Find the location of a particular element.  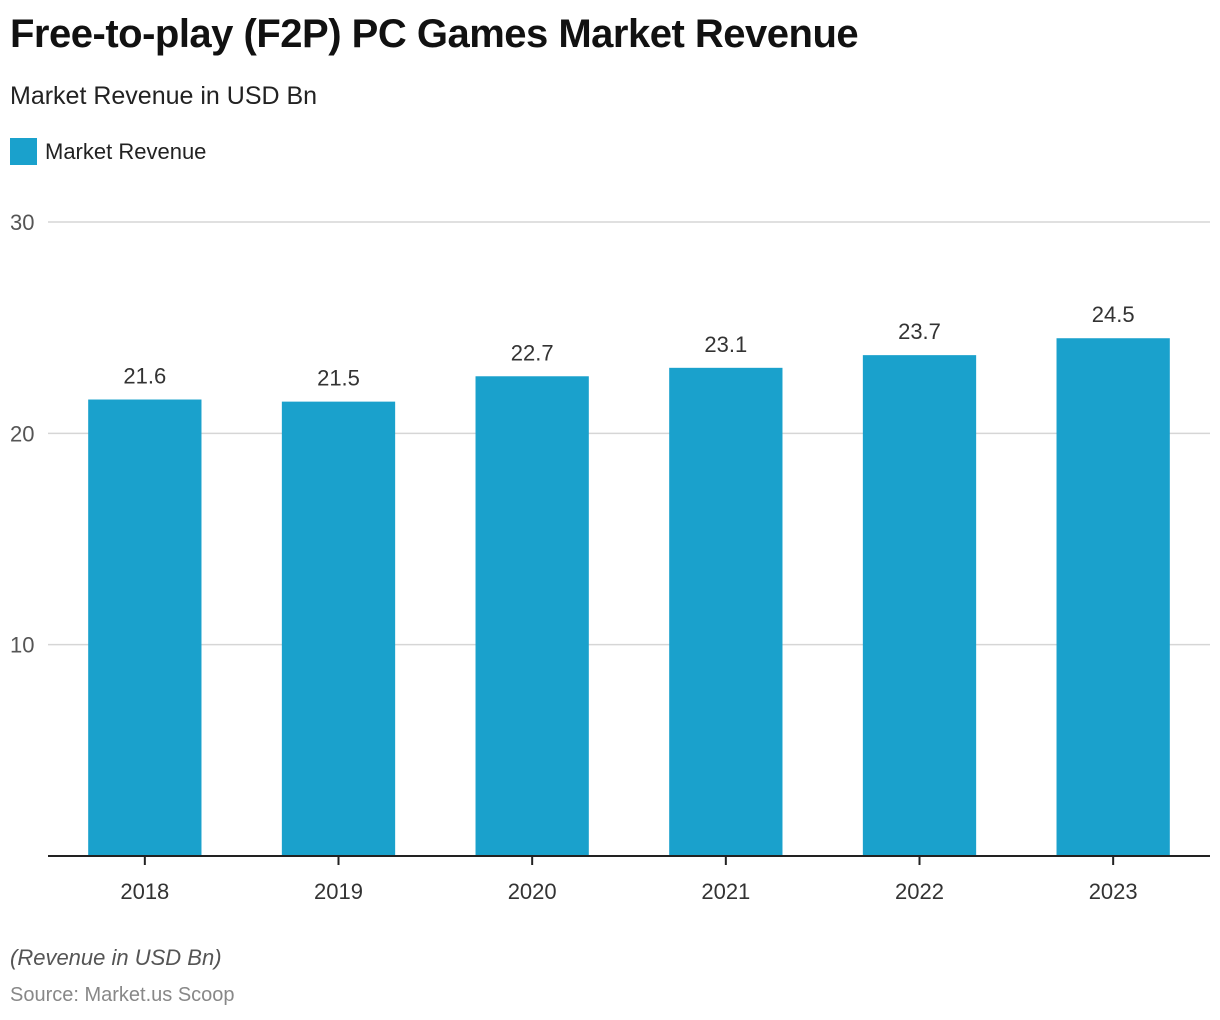

x-tick-label: 2021 is located at coordinates (725, 891).